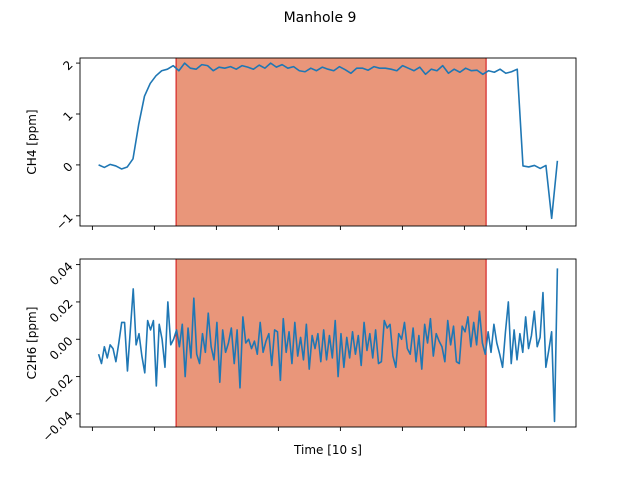 The image size is (640, 480). I want to click on c2h6-ytick-label: 0.04, so click(61, 273).